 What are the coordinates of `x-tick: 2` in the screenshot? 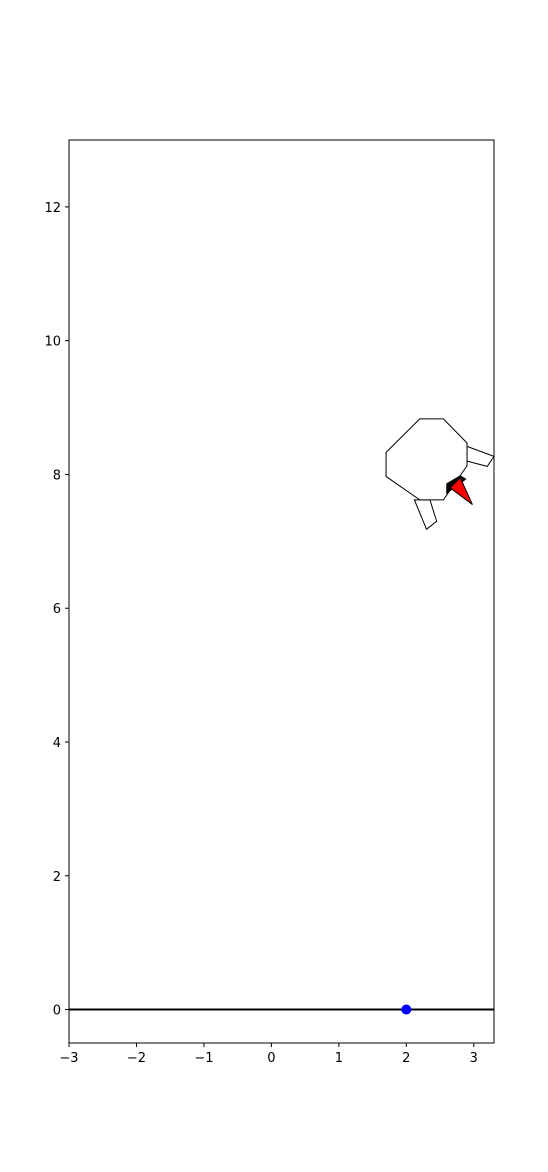 It's located at (406, 1054).